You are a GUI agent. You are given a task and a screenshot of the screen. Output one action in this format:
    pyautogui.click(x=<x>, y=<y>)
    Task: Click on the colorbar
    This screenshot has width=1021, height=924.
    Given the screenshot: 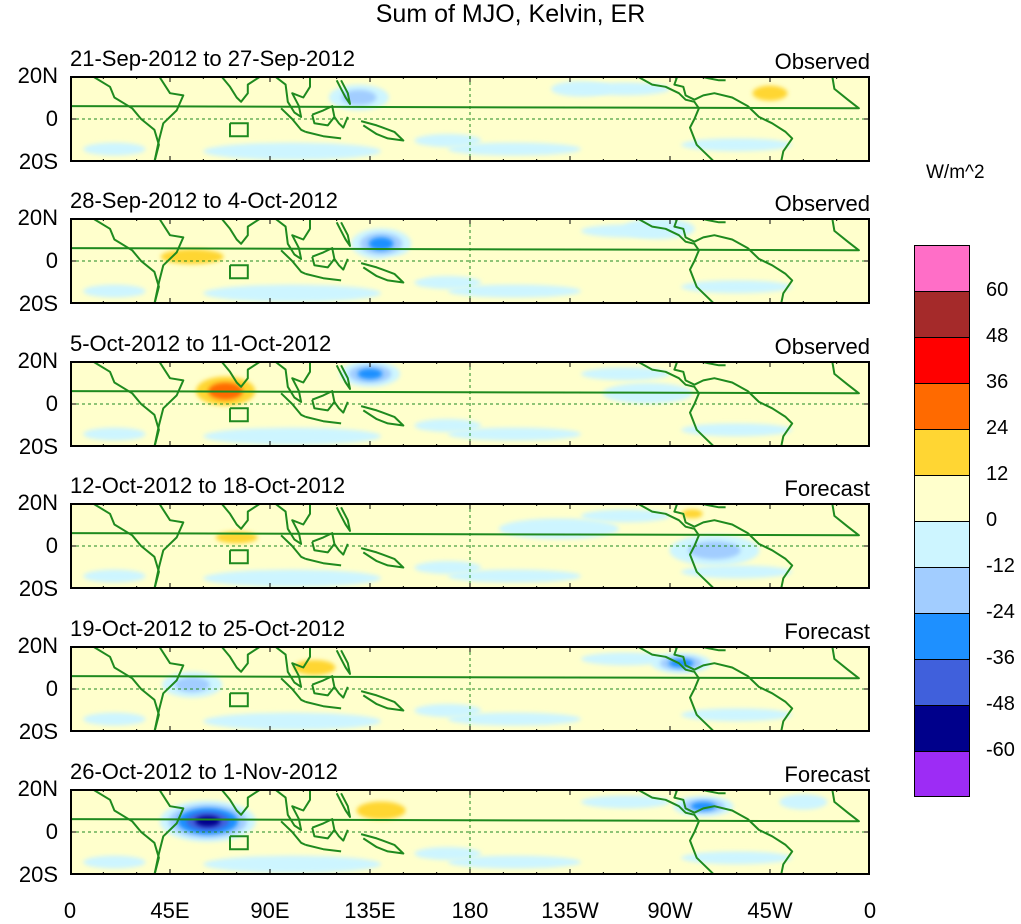 What is the action you would take?
    pyautogui.click(x=942, y=521)
    